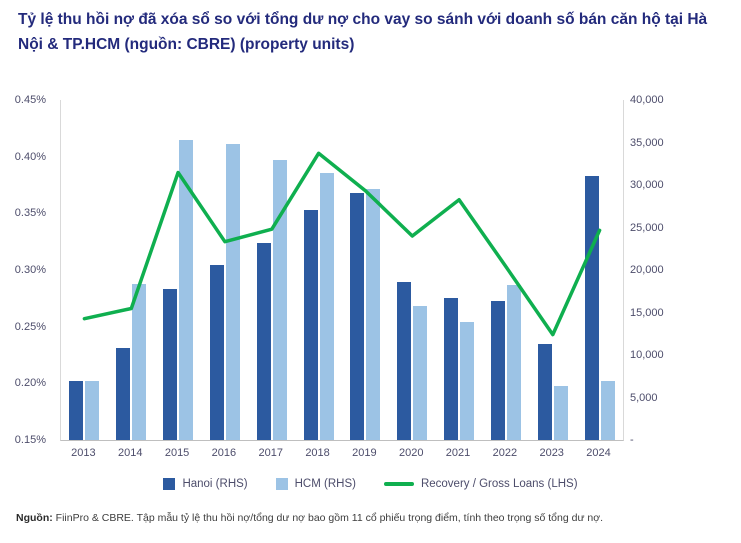  Describe the element at coordinates (647, 185) in the screenshot. I see `right-axis-tick: 30,000` at that location.